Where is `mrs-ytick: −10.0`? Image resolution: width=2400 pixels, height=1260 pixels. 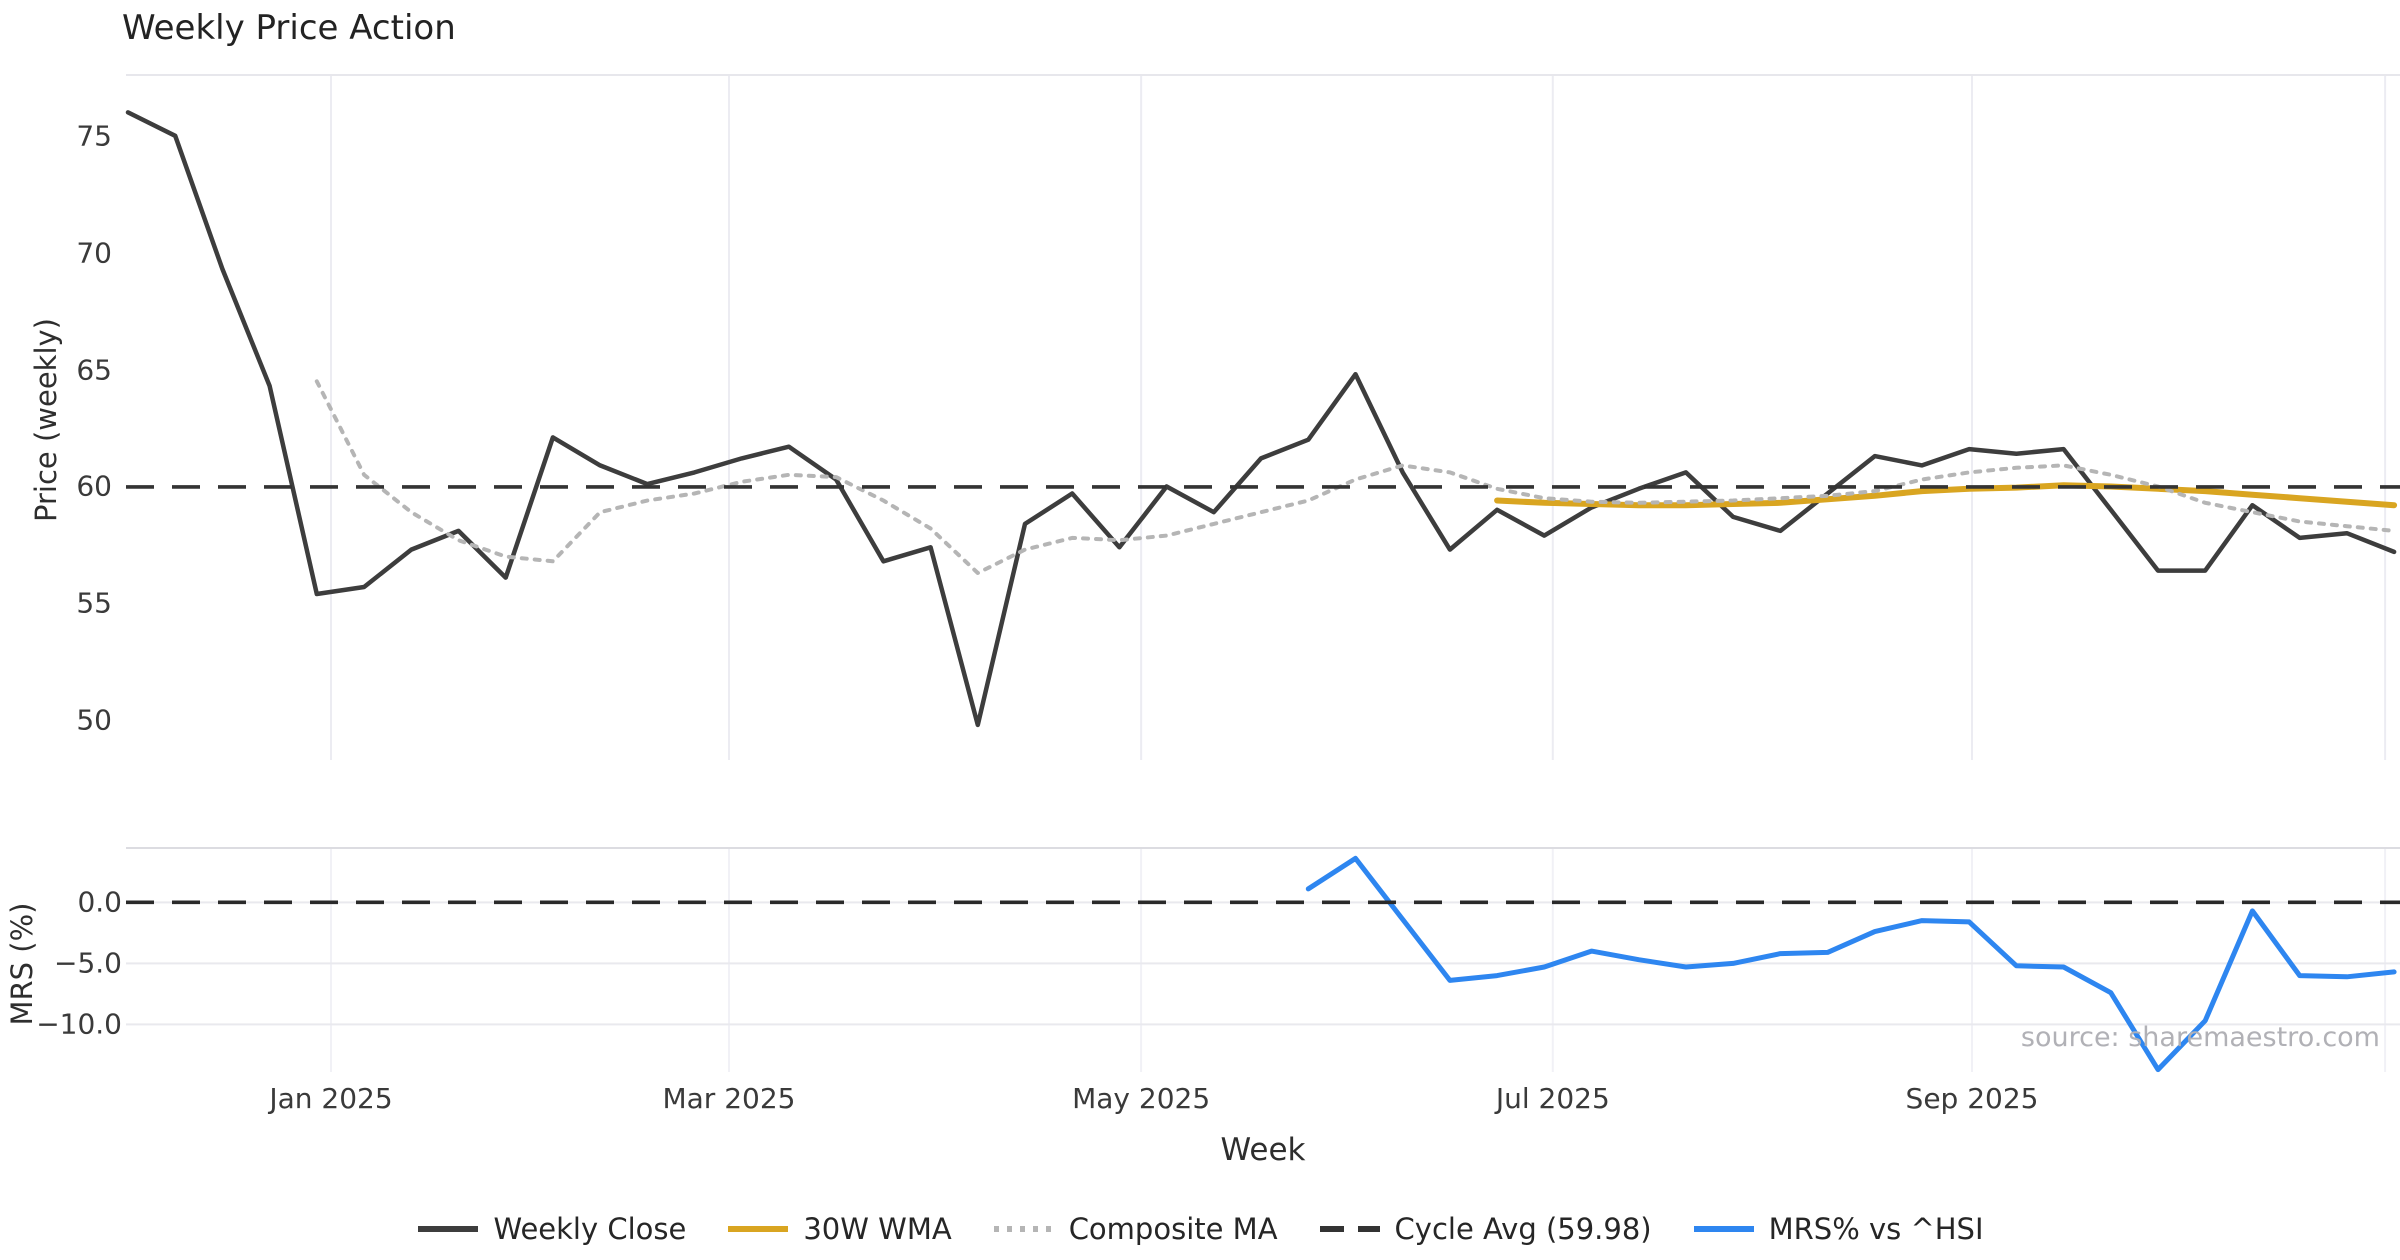 mrs-ytick: −10.0 is located at coordinates (79, 1024).